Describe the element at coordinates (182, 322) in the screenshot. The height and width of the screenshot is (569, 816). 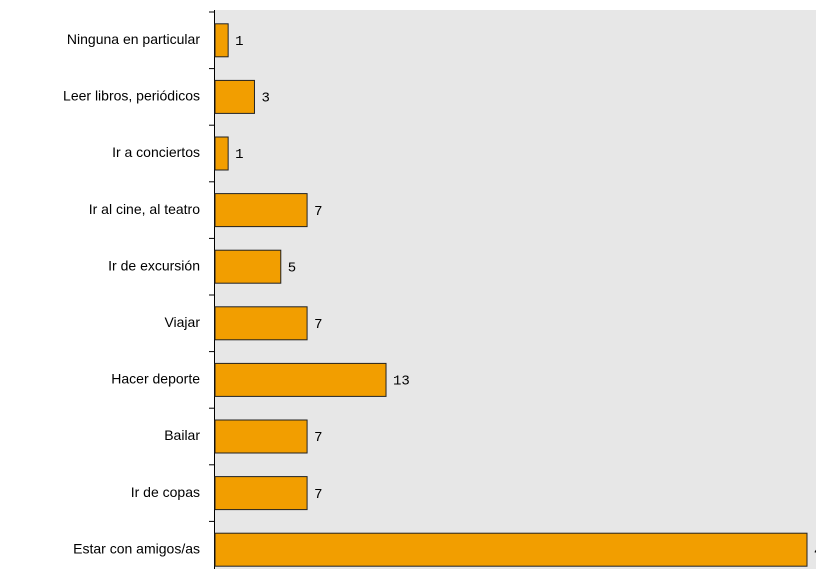
I see `y-tick-label: Viajar` at that location.